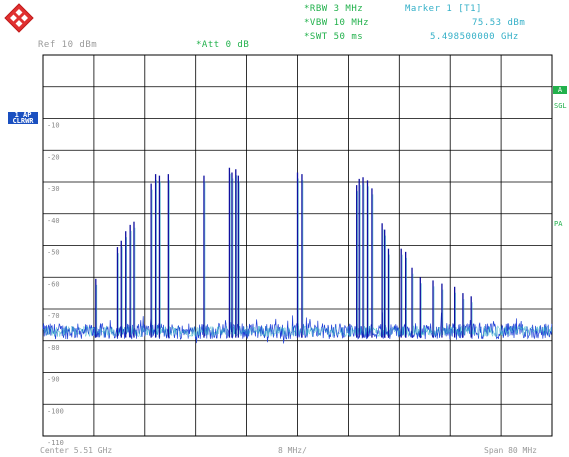 This screenshot has height=457, width=569. Describe the element at coordinates (53, 380) in the screenshot. I see `y-tick-label: -90` at that location.